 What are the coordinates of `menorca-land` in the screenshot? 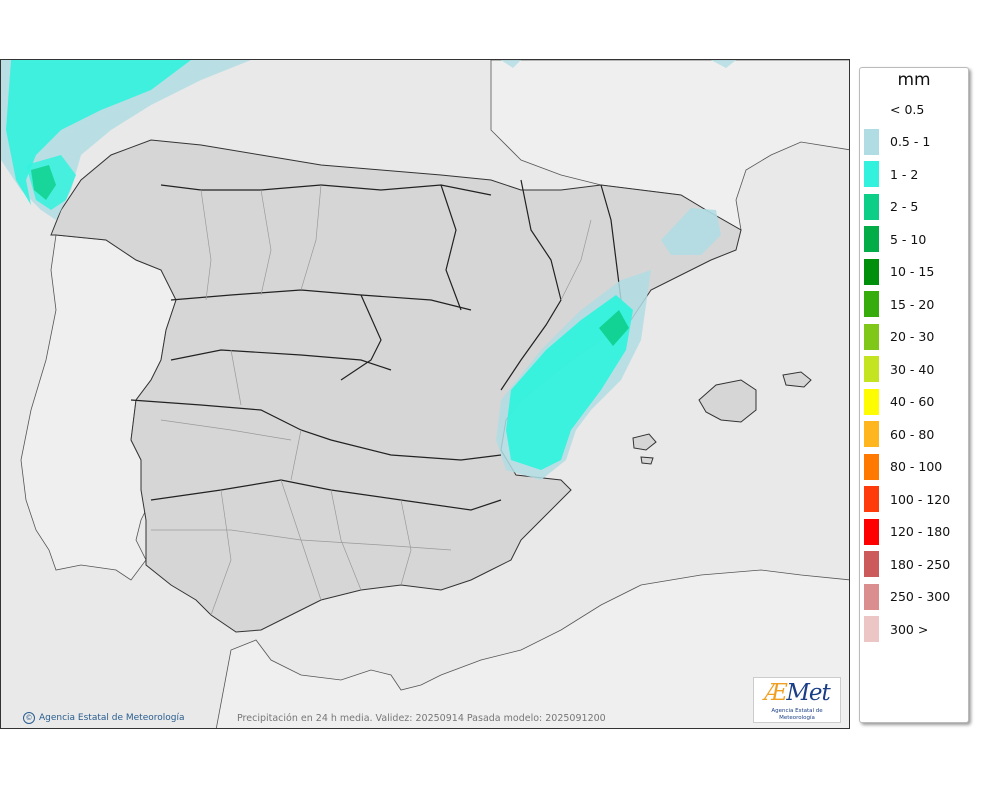 It's located at (797, 379).